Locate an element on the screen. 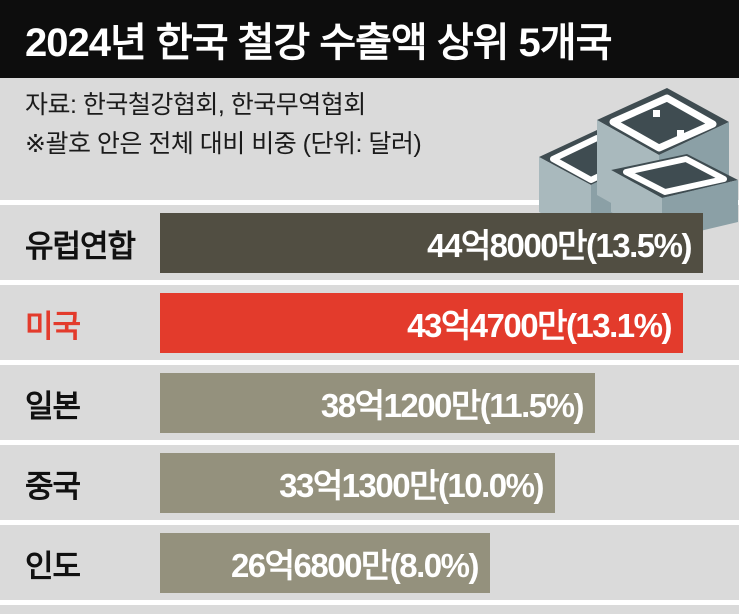  bar-value-label: 26억6800만(8.0%) is located at coordinates (355, 565).